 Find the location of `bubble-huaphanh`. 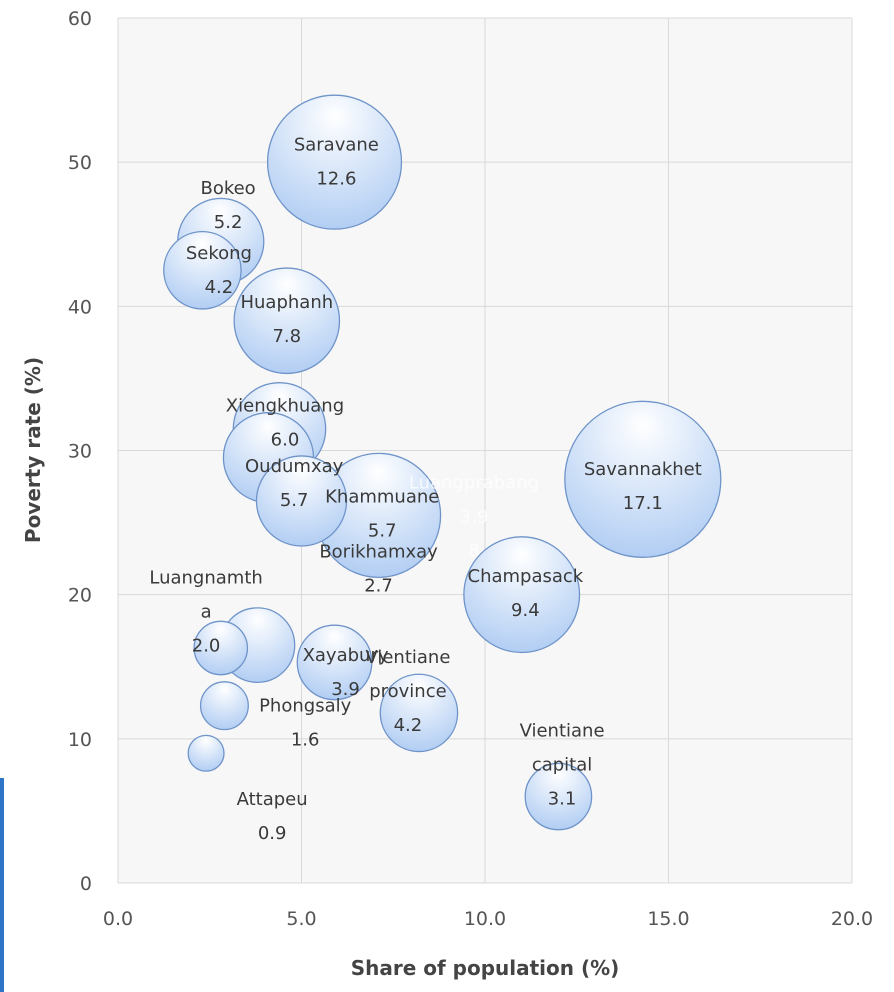

bubble-huaphanh is located at coordinates (287, 321).